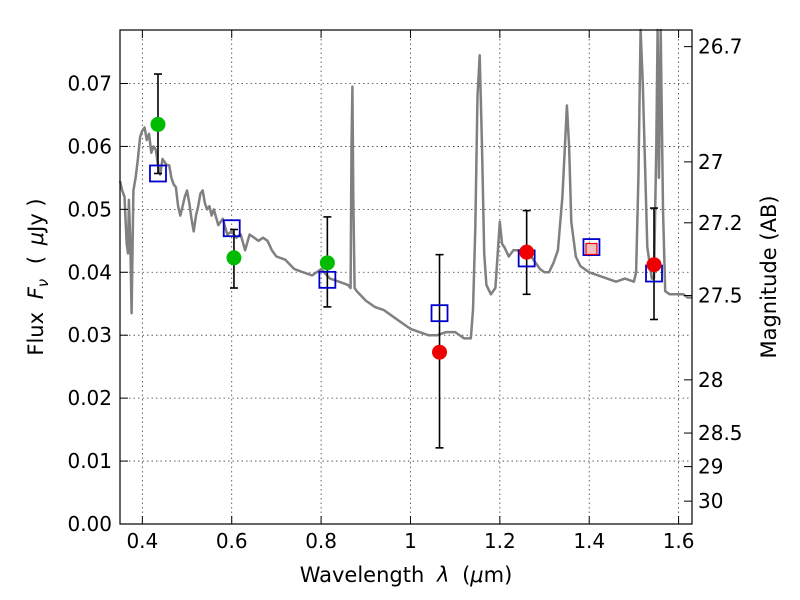 This screenshot has height=600, width=800. What do you see at coordinates (89, 209) in the screenshot?
I see `y-tick-label: 0.05` at bounding box center [89, 209].